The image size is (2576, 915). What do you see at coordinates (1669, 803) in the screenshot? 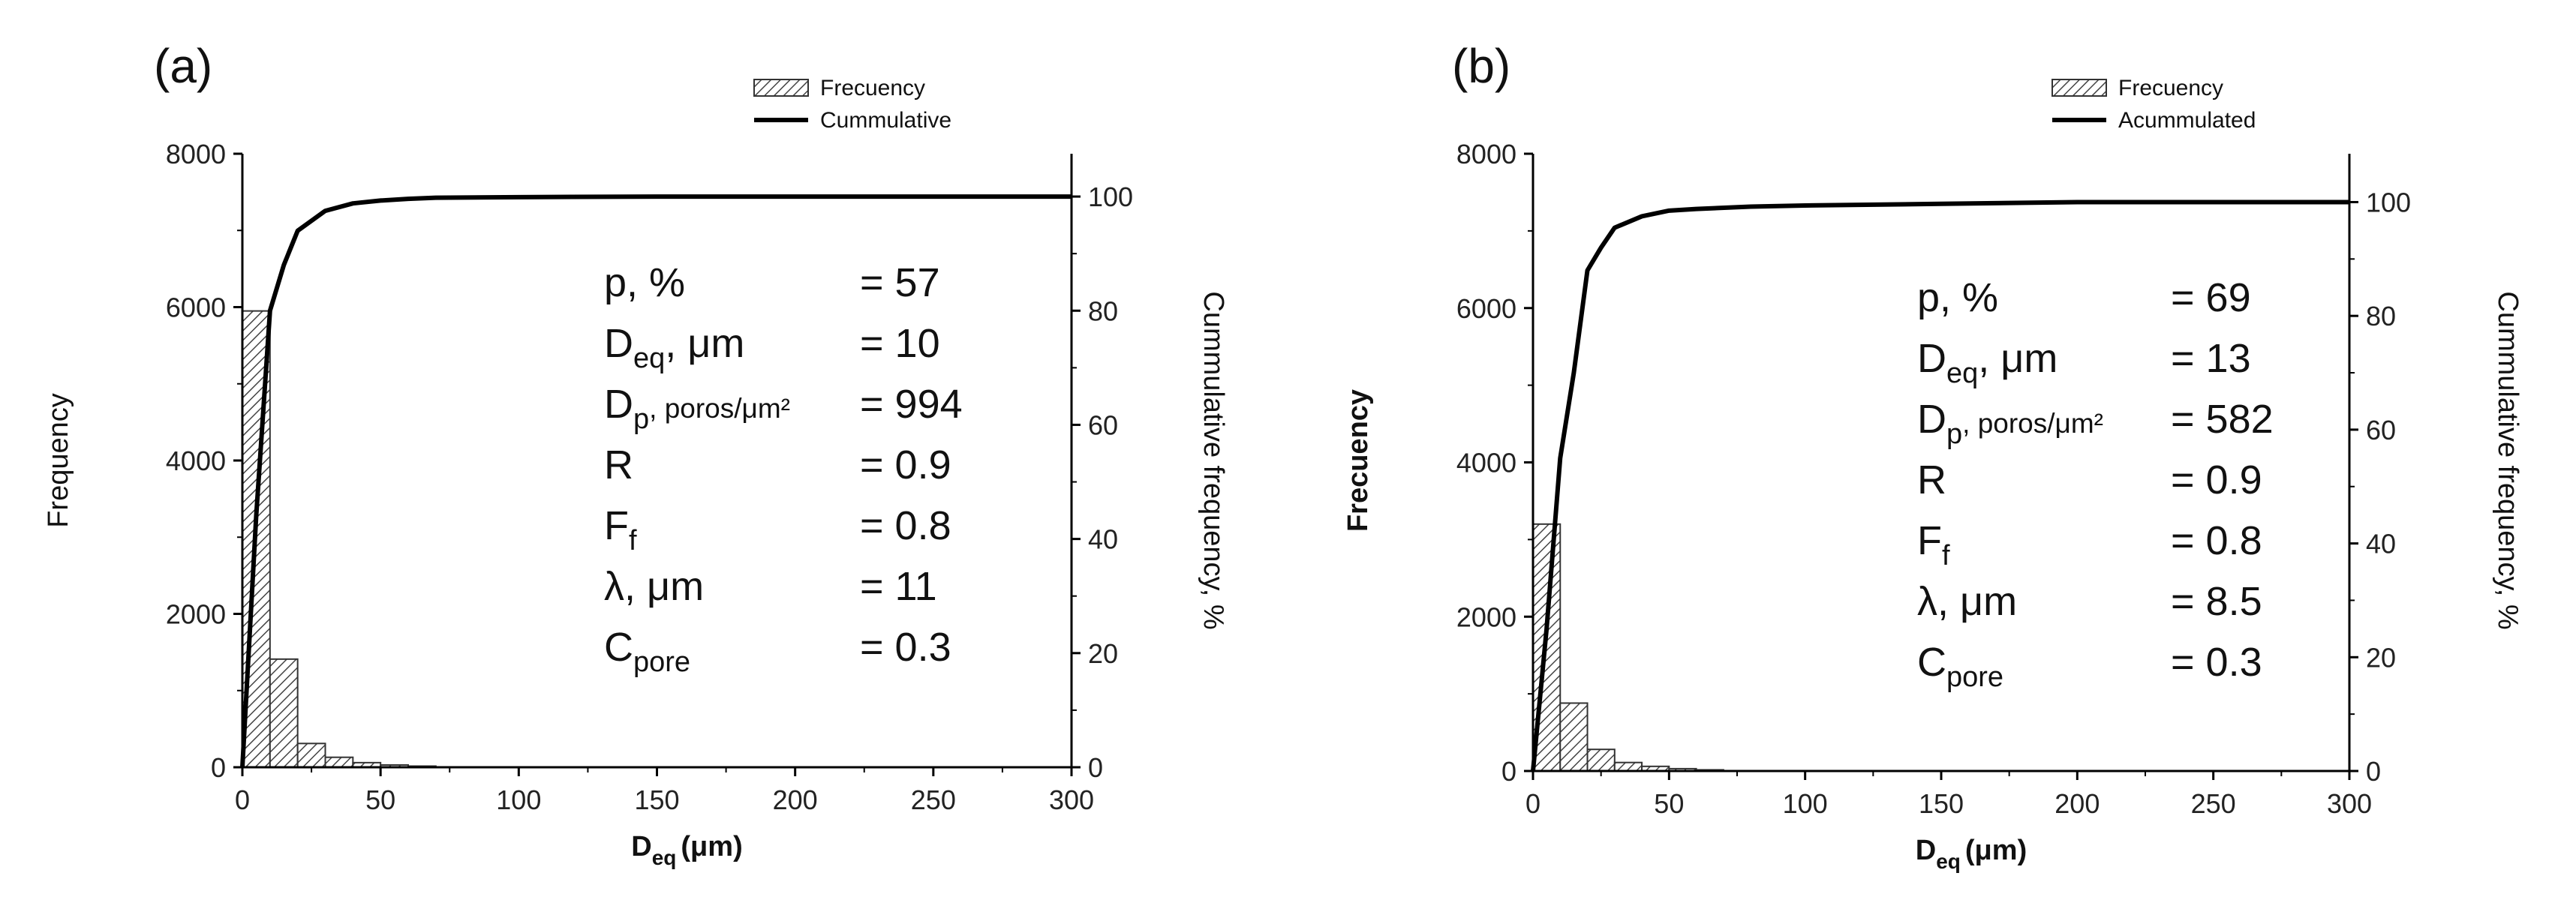
I see `x-tick-label: 50` at bounding box center [1669, 803].